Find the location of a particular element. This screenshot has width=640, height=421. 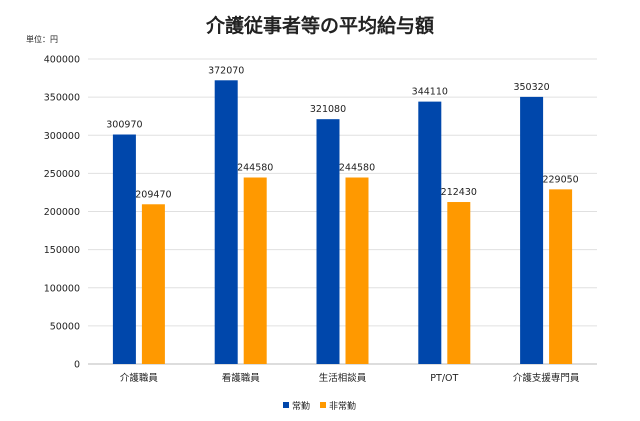

data-label: 344110 is located at coordinates (430, 92).